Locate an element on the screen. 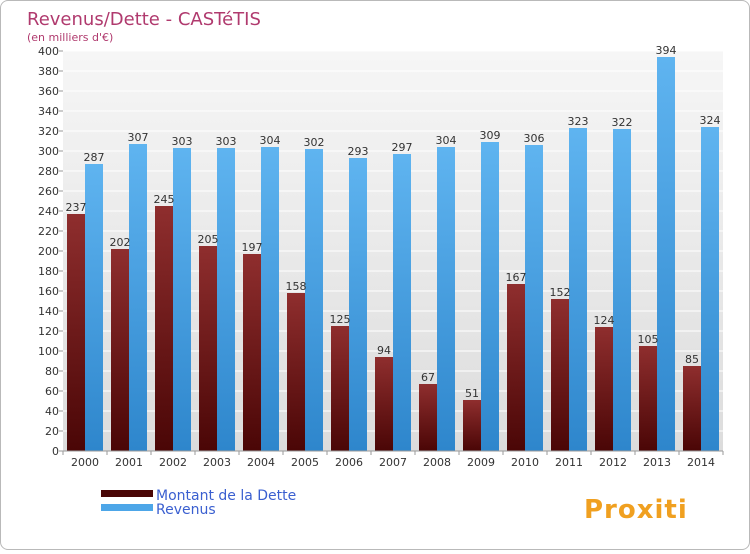  legend-swatch-debt is located at coordinates (127, 493).